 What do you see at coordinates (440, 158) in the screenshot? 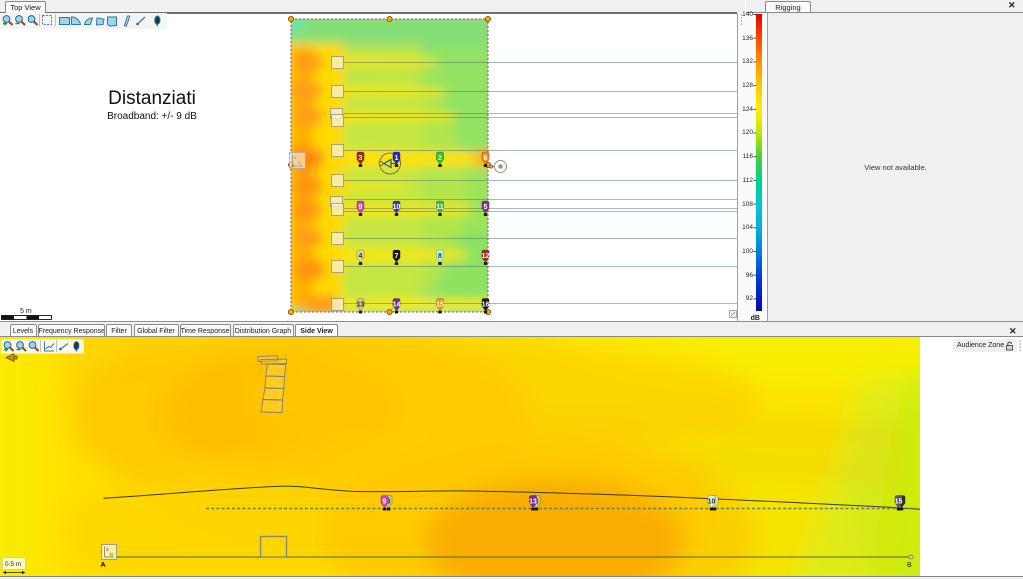
I see `svg-text: 2` at bounding box center [440, 158].